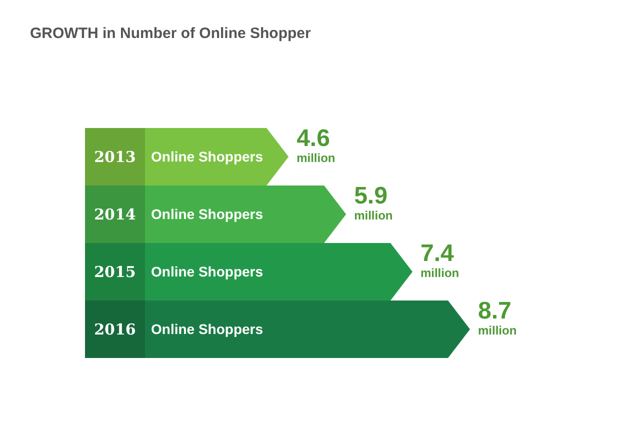 The height and width of the screenshot is (426, 617). I want to click on data-label: 8.7 million, so click(497, 318).